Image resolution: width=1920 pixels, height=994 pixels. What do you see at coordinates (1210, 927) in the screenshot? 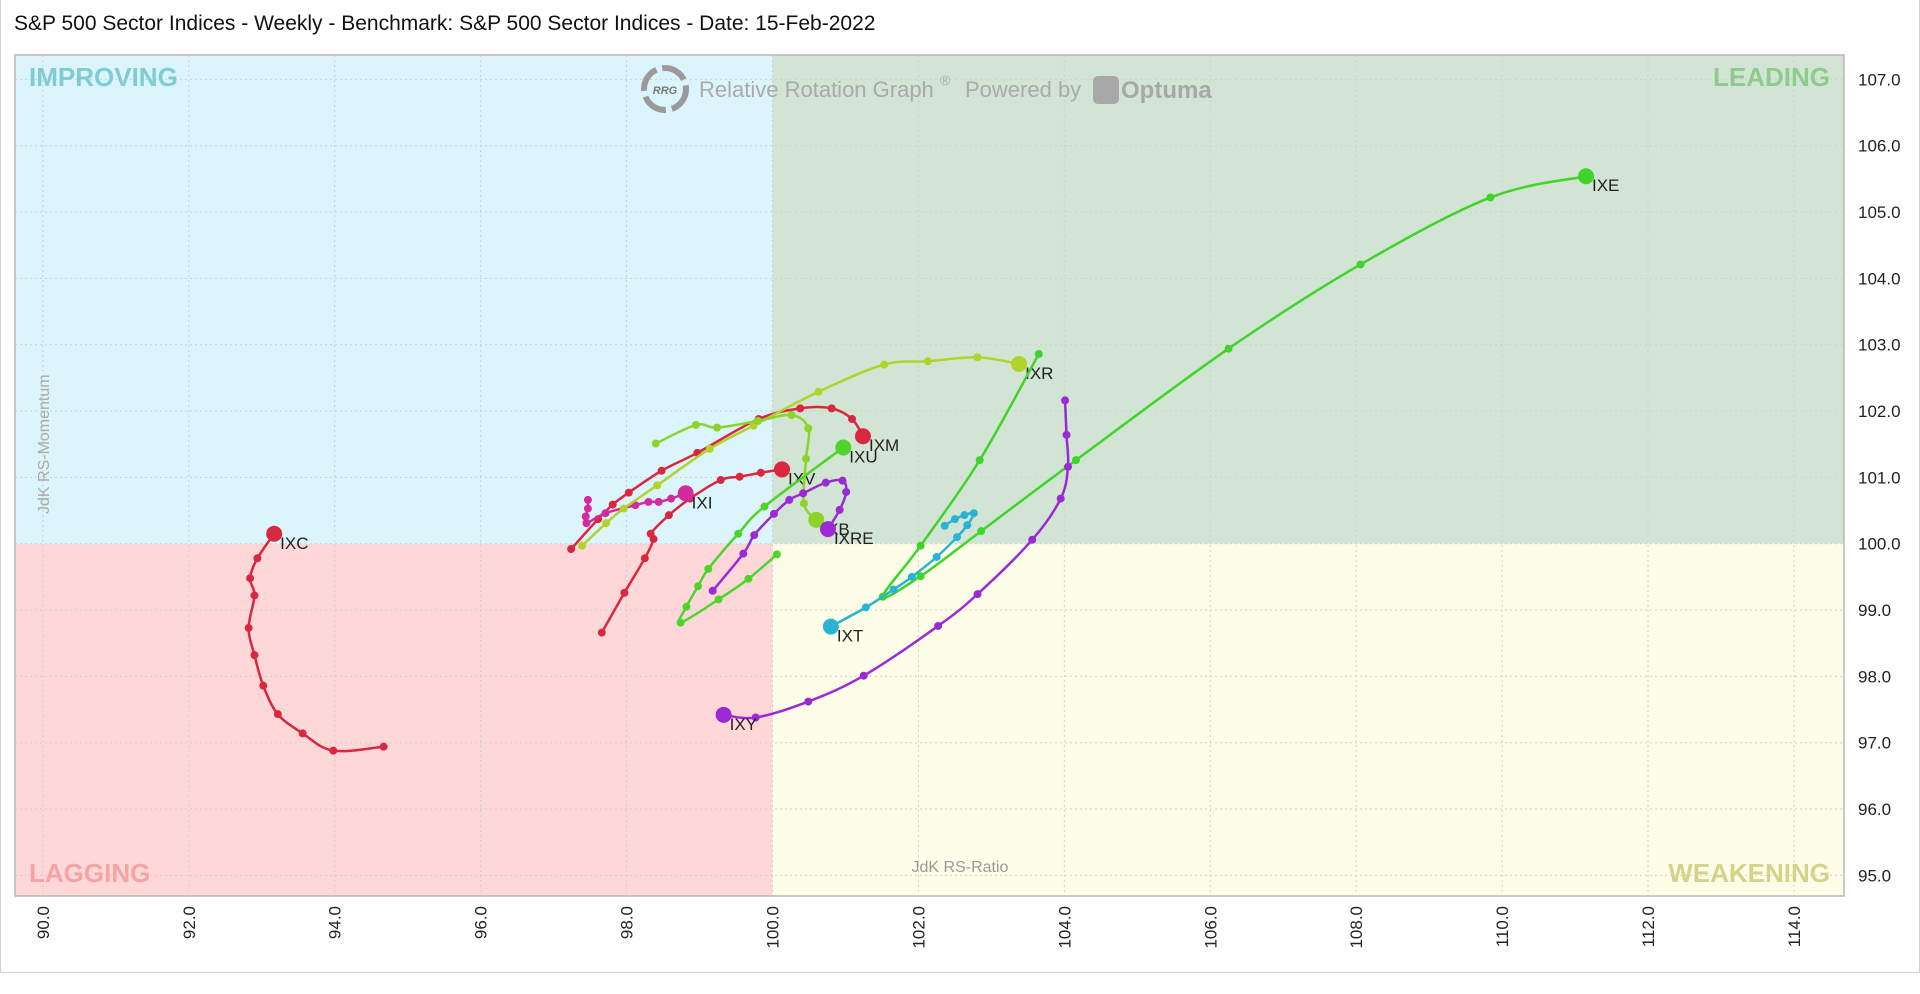
I see `x-tick-label: 106.0` at bounding box center [1210, 927].